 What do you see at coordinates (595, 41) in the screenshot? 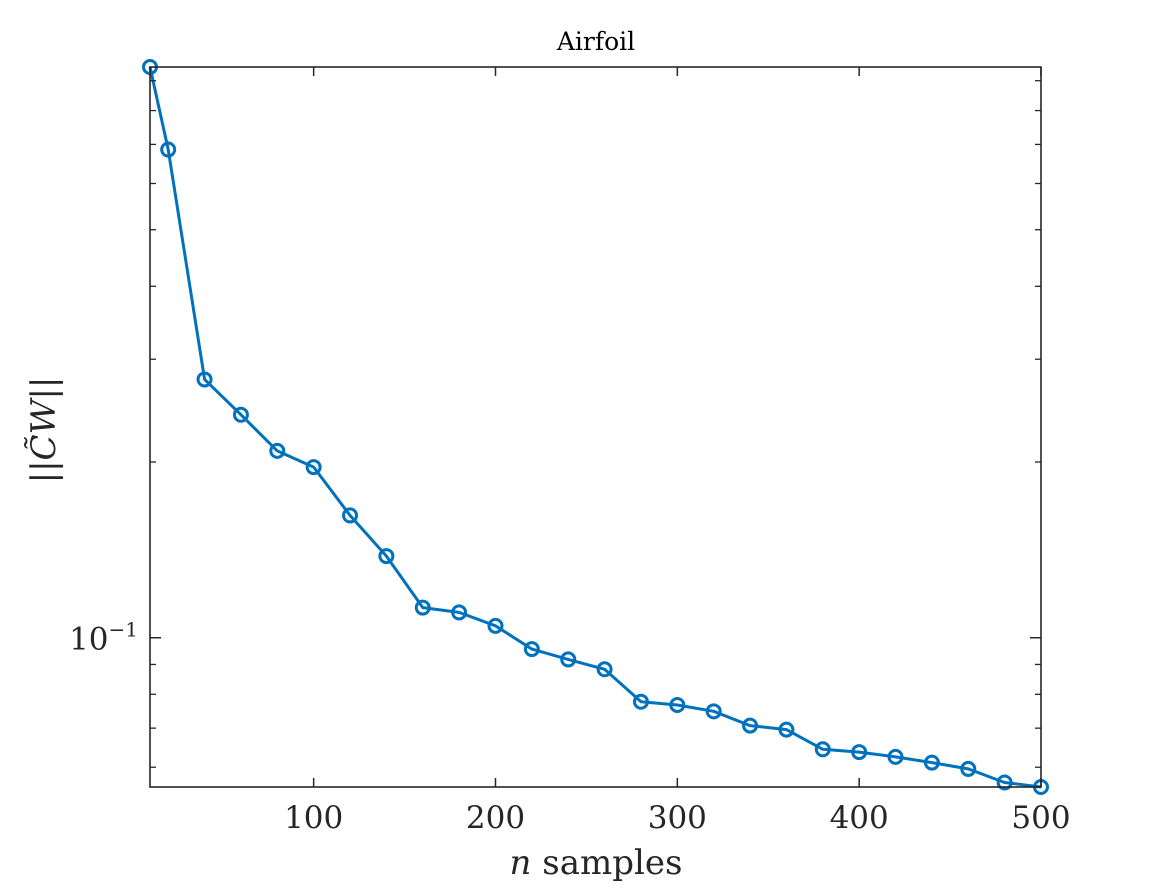
I see `chart-title: Airfoil` at bounding box center [595, 41].